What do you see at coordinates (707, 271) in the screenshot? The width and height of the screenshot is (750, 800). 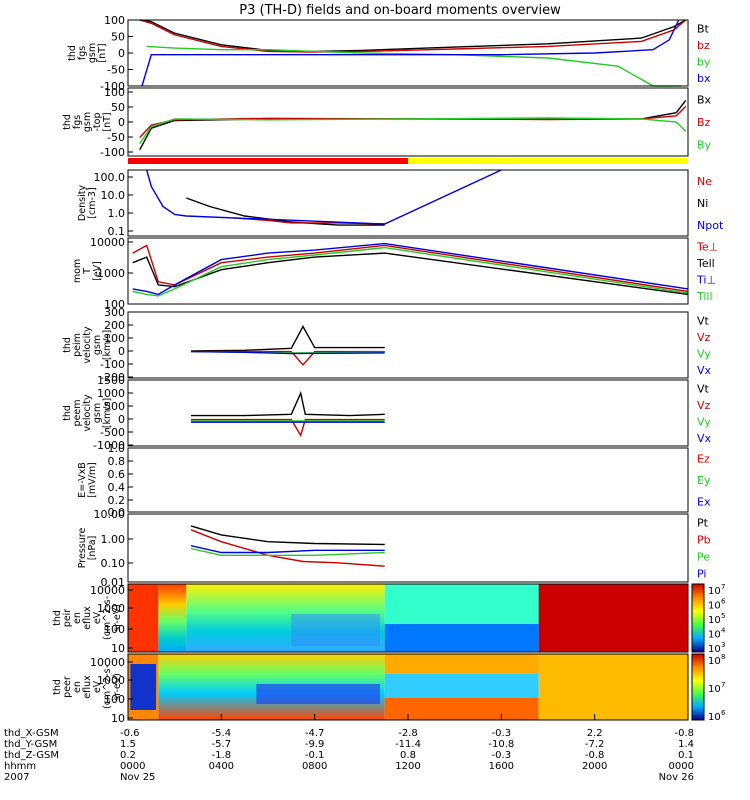 I see `legend-temperature: Te⊥ Tell Ti⊥ Till` at bounding box center [707, 271].